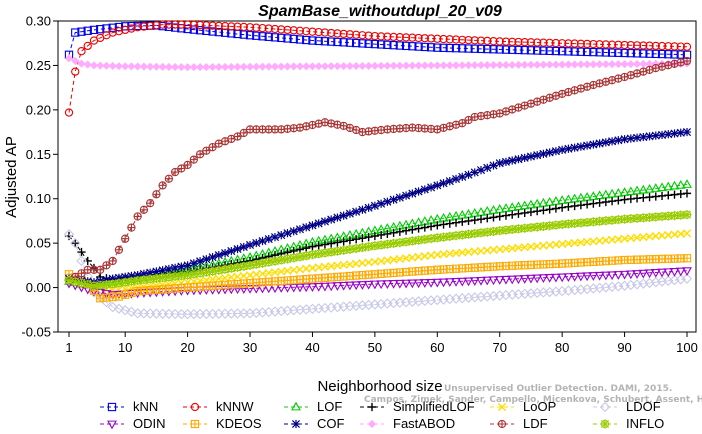 The width and height of the screenshot is (702, 434). I want to click on legend-label: LDOF, so click(643, 406).